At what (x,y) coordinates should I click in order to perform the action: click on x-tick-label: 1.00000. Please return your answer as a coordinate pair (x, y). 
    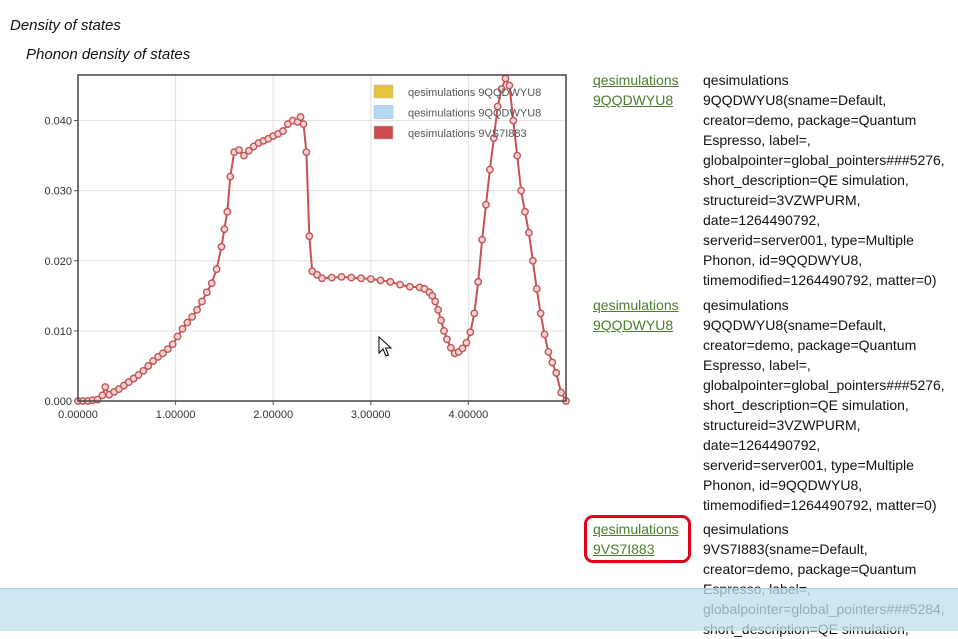
    Looking at the image, I should click on (176, 415).